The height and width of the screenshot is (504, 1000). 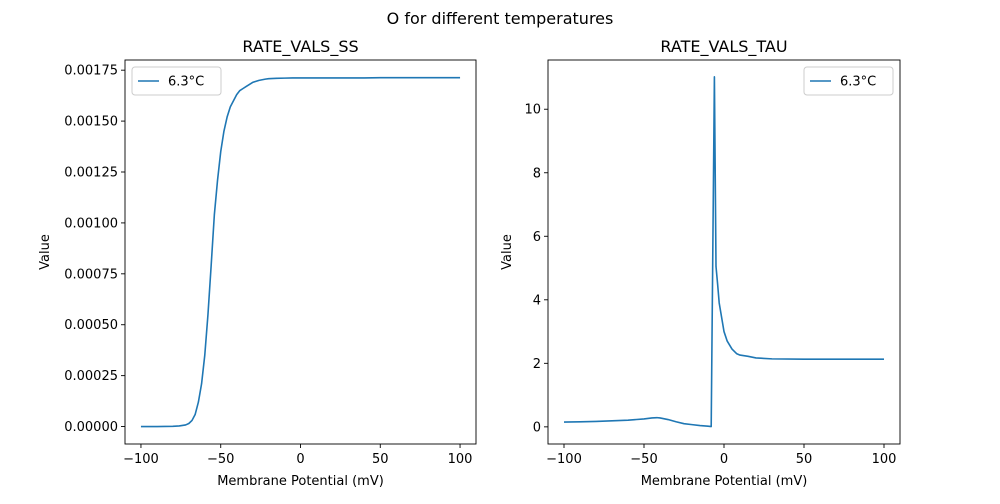 I want to click on y-tick-label: 4, so click(x=537, y=300).